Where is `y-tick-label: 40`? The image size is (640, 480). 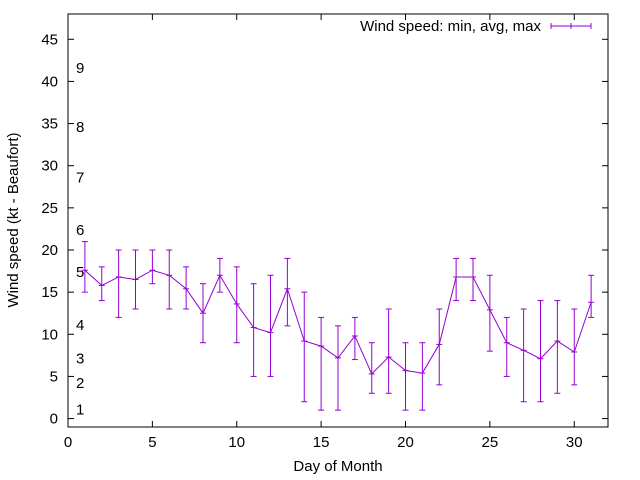
y-tick-label: 40 is located at coordinates (49, 81).